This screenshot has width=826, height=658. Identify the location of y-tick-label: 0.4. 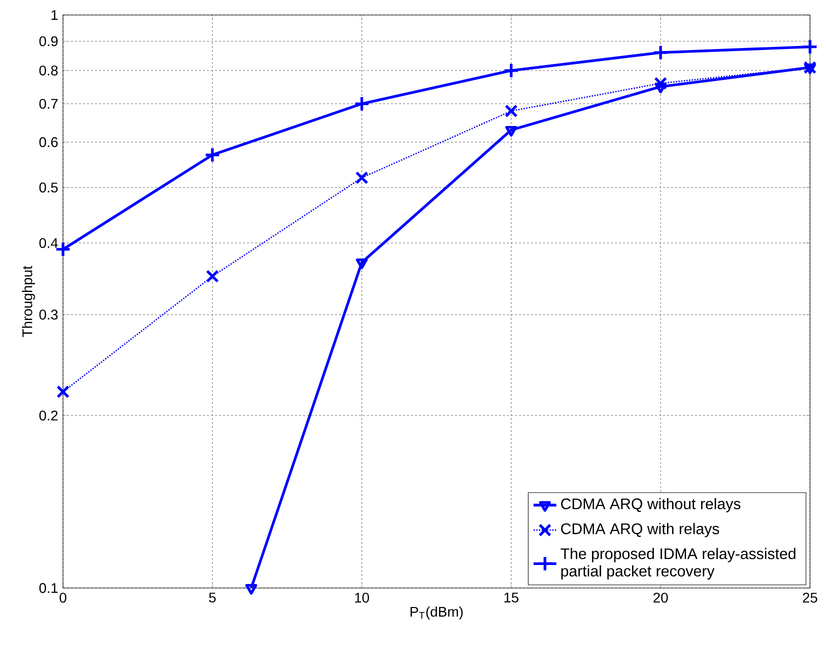
(48, 243).